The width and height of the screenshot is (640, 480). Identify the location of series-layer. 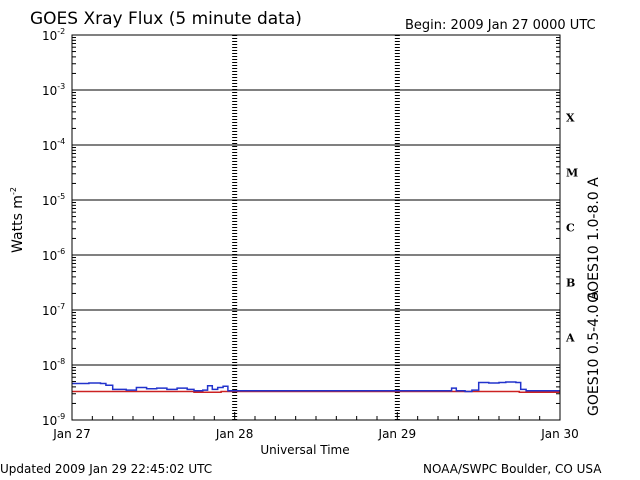
(316, 387).